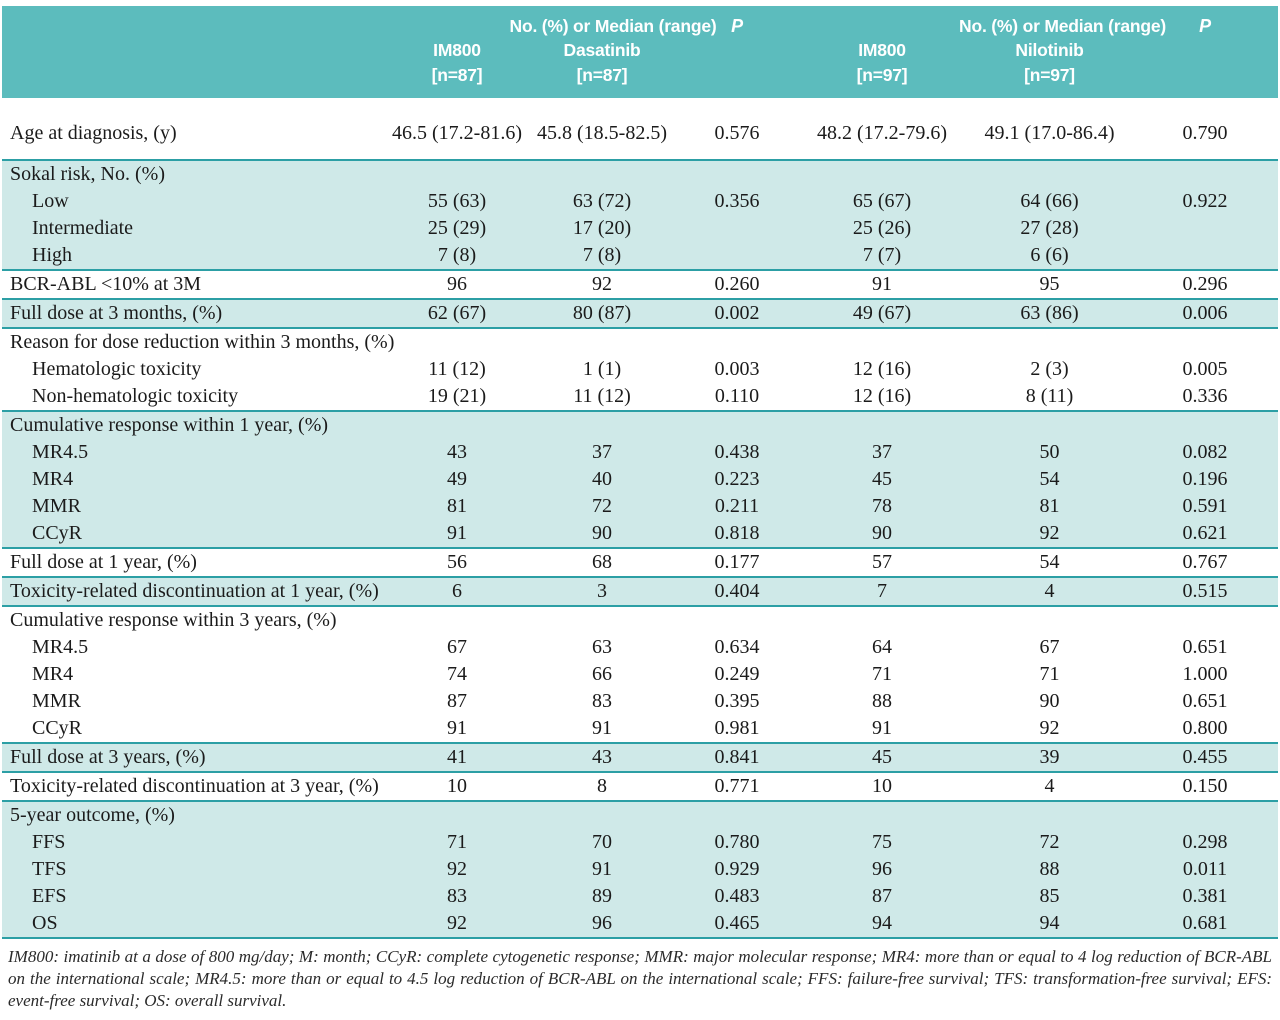 This screenshot has height=1020, width=1280. What do you see at coordinates (457, 786) in the screenshot?
I see `data-cell: 10` at bounding box center [457, 786].